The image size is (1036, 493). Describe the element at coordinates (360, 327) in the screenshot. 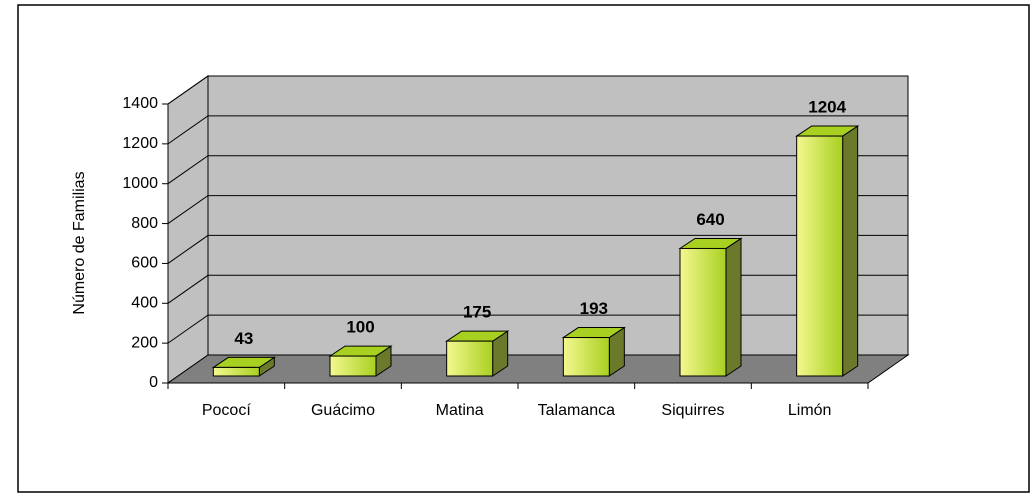

I see `value-label: 100` at that location.